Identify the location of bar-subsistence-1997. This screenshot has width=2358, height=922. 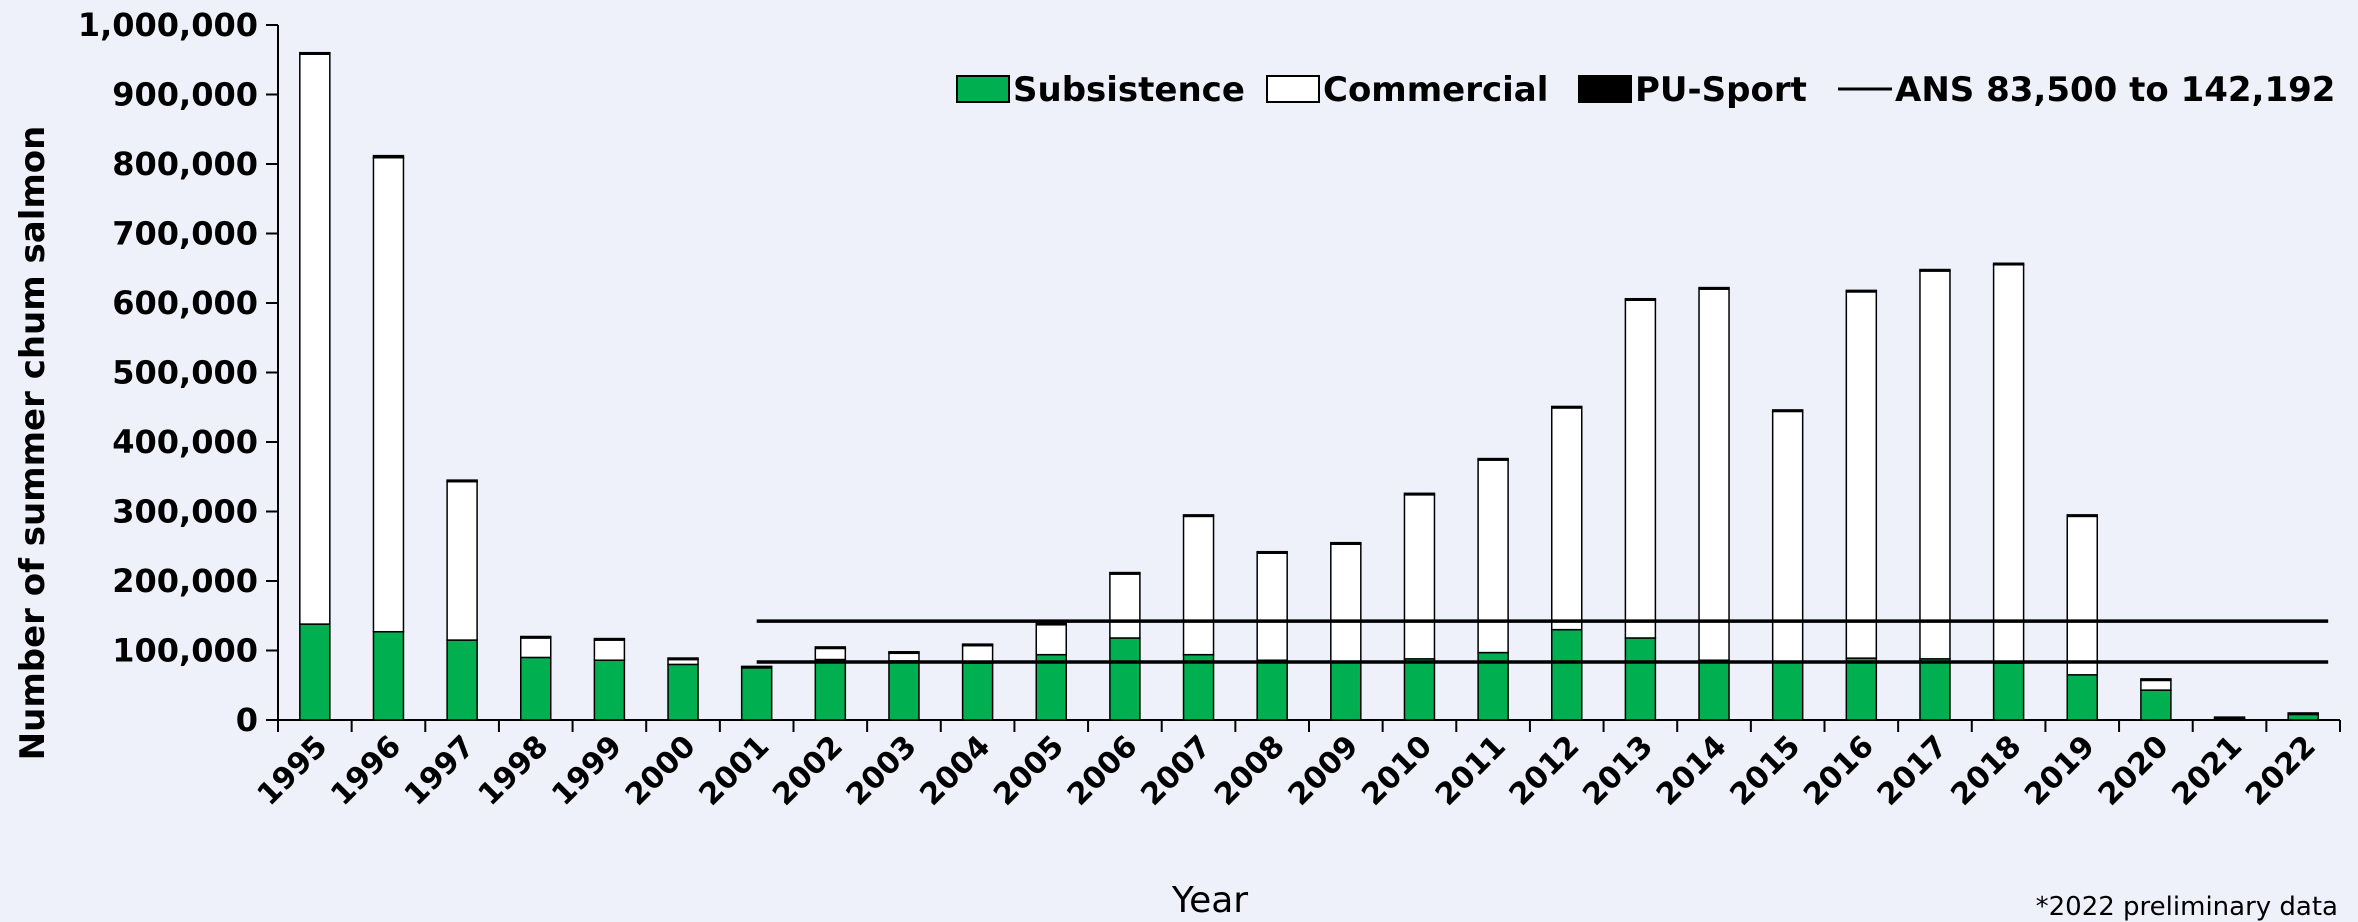
(462, 680).